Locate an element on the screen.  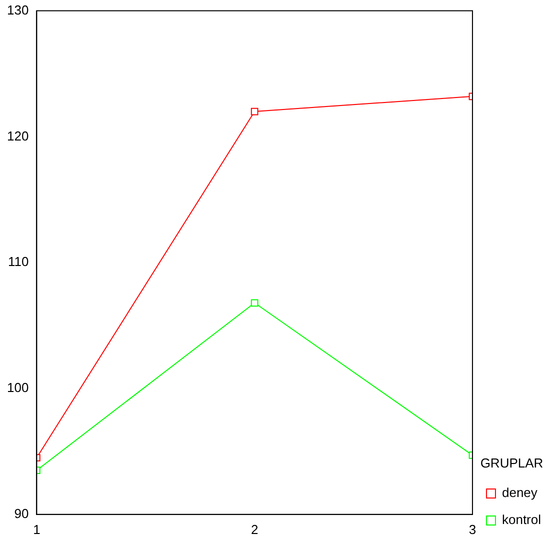
x-tick-label: 1 is located at coordinates (36, 529).